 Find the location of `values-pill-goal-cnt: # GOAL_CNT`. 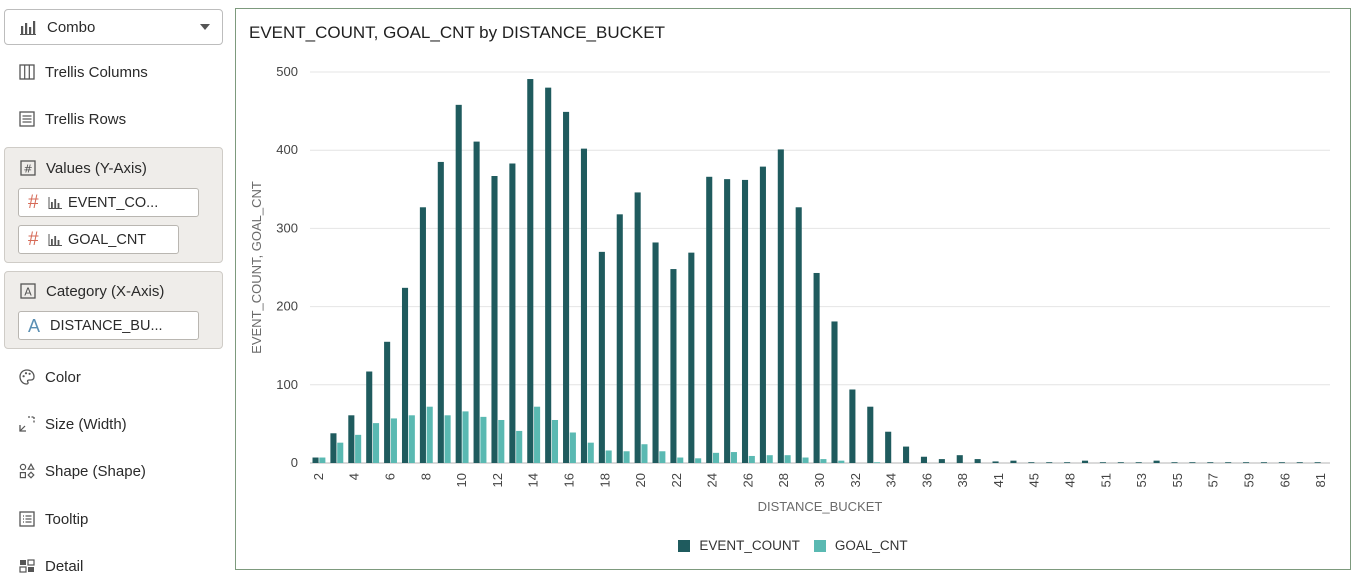

values-pill-goal-cnt: # GOAL_CNT is located at coordinates (98, 239).